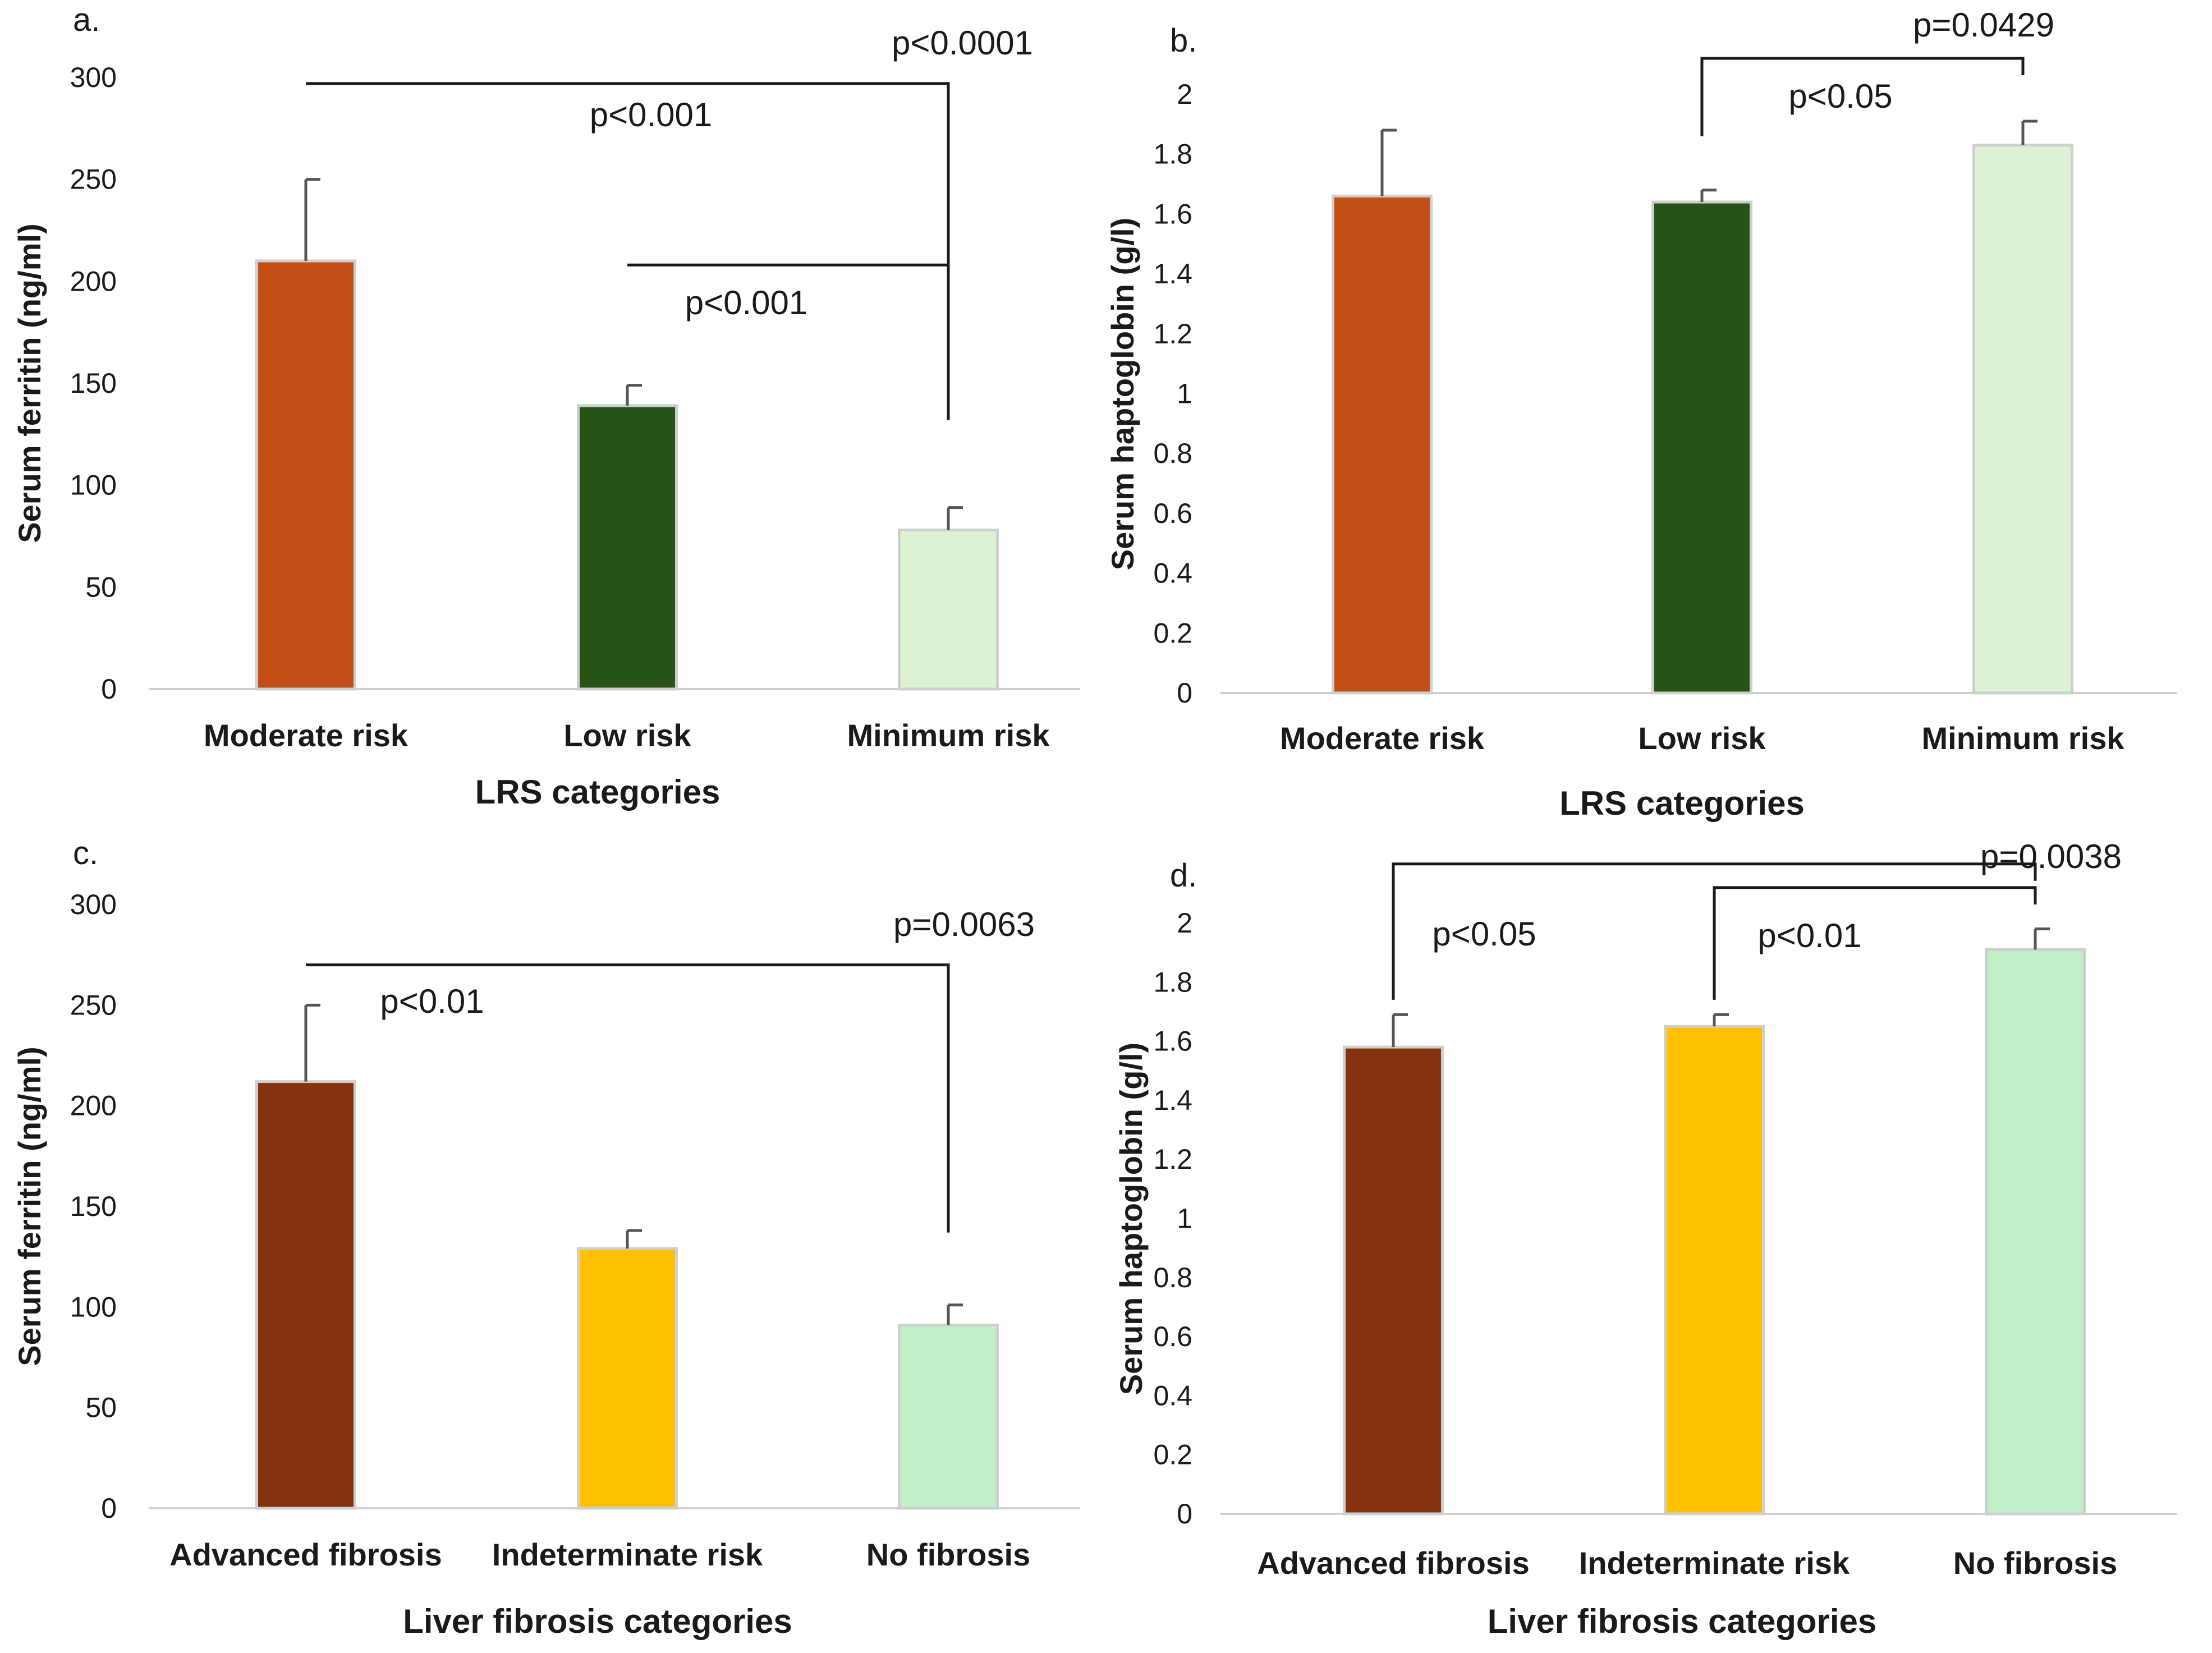 The height and width of the screenshot is (1653, 2212). Describe the element at coordinates (1183, 40) in the screenshot. I see `panel-label: b.` at that location.